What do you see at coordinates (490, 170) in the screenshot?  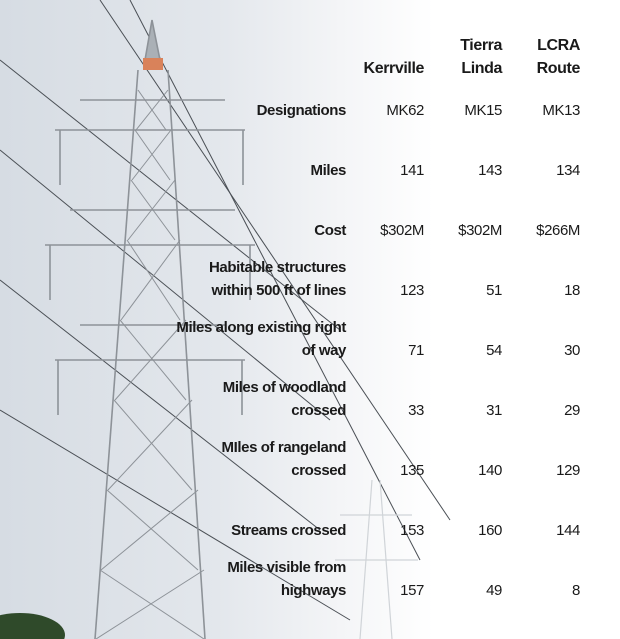 I see `cell-value: 143` at bounding box center [490, 170].